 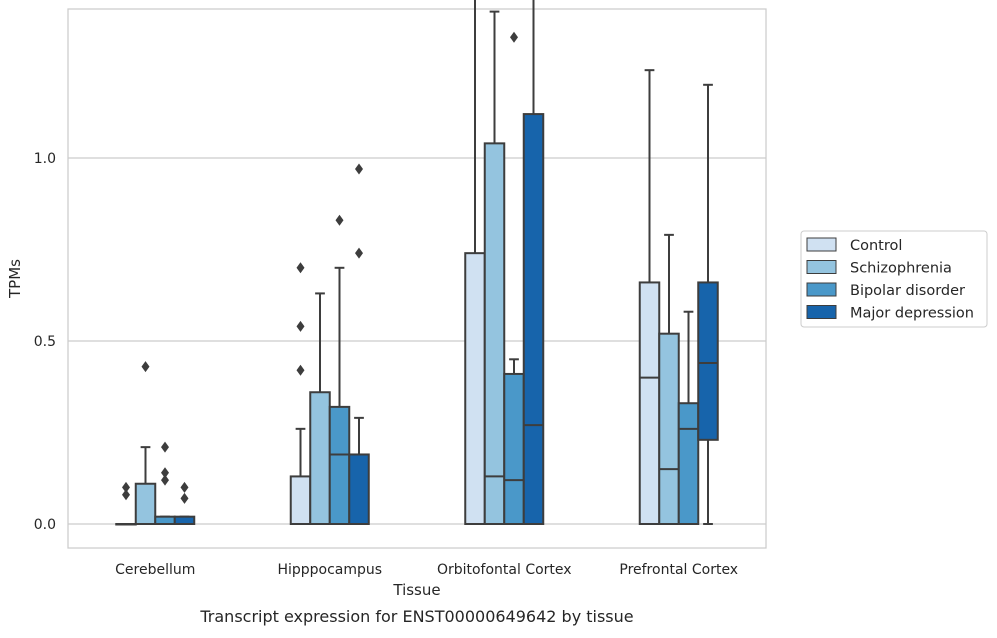 What do you see at coordinates (15, 279) in the screenshot?
I see `y-axis-label: TPMs` at bounding box center [15, 279].